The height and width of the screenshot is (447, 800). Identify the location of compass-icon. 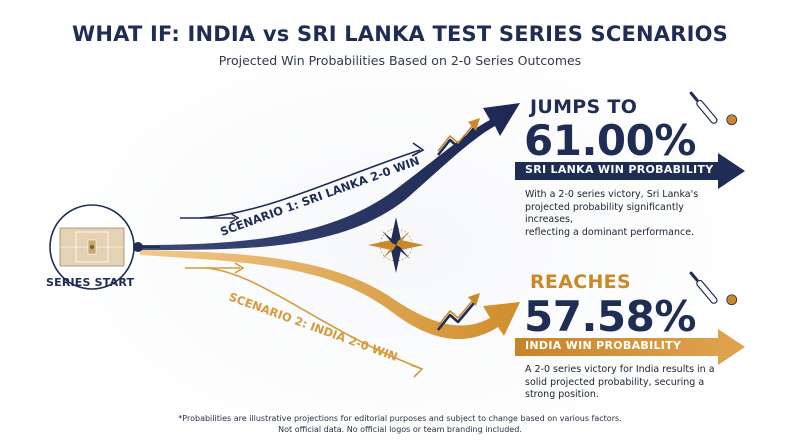
(396, 245).